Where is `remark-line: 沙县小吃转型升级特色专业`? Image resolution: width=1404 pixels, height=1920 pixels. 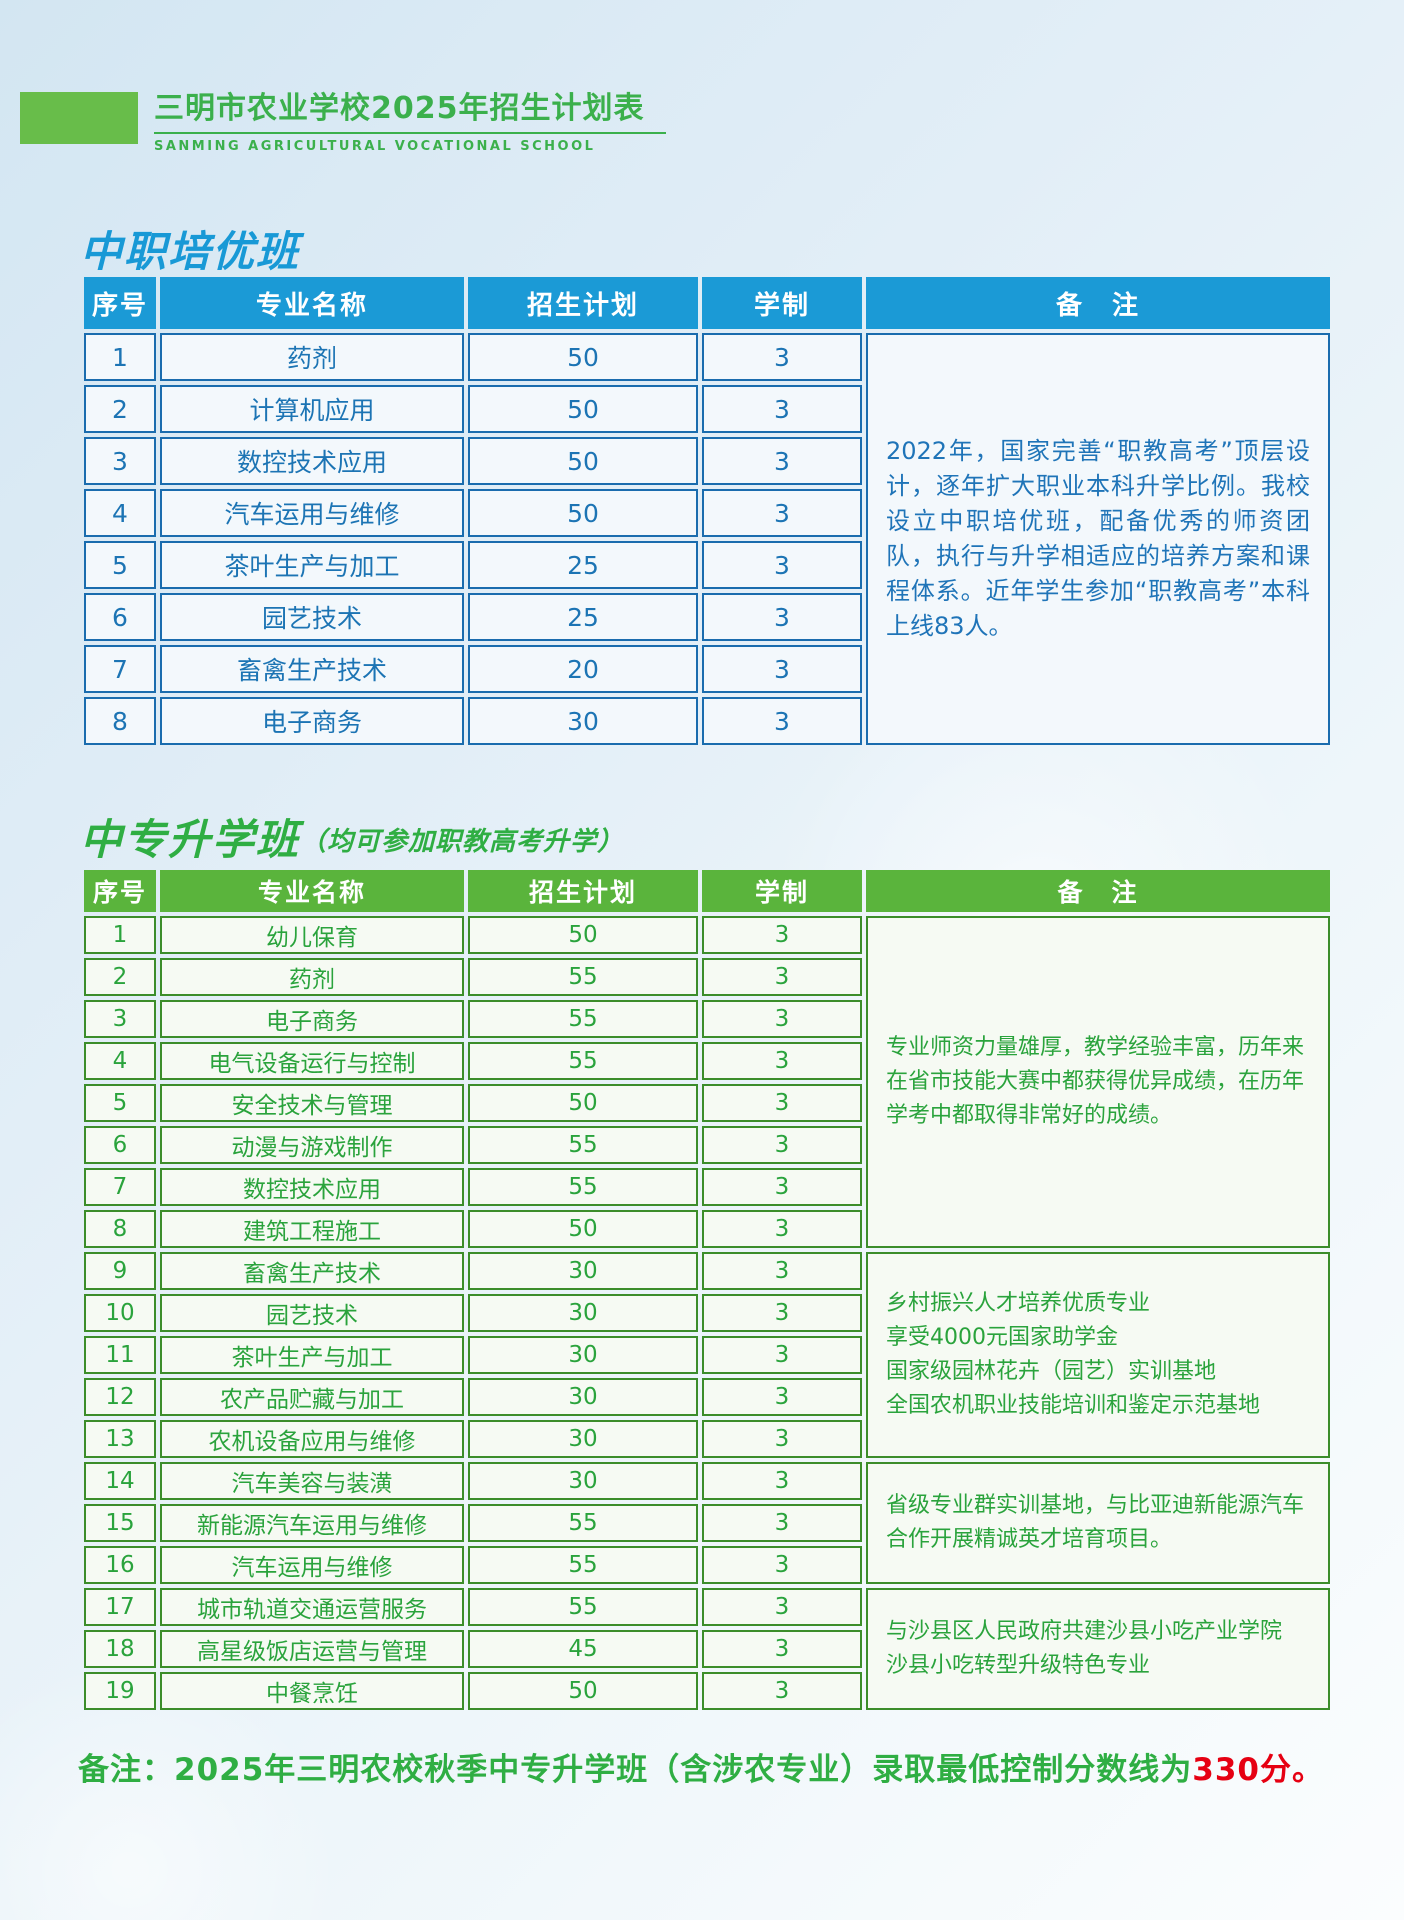 remark-line: 沙县小吃转型升级特色专业 is located at coordinates (1018, 1665).